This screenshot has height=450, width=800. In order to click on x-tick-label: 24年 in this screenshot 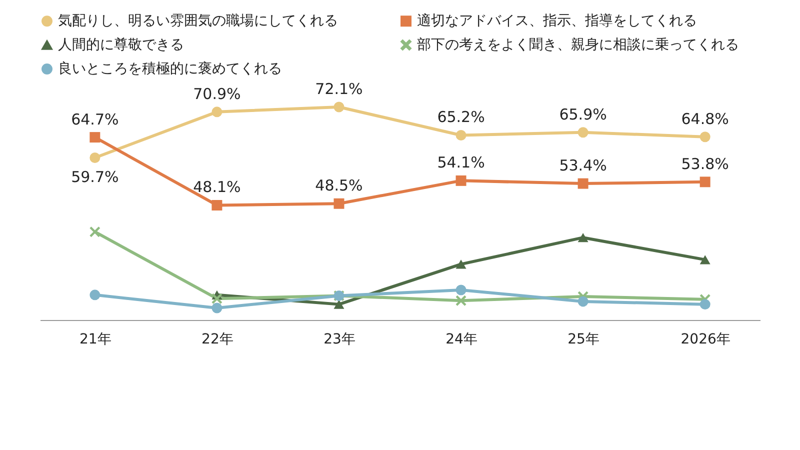, I will do `click(462, 340)`.